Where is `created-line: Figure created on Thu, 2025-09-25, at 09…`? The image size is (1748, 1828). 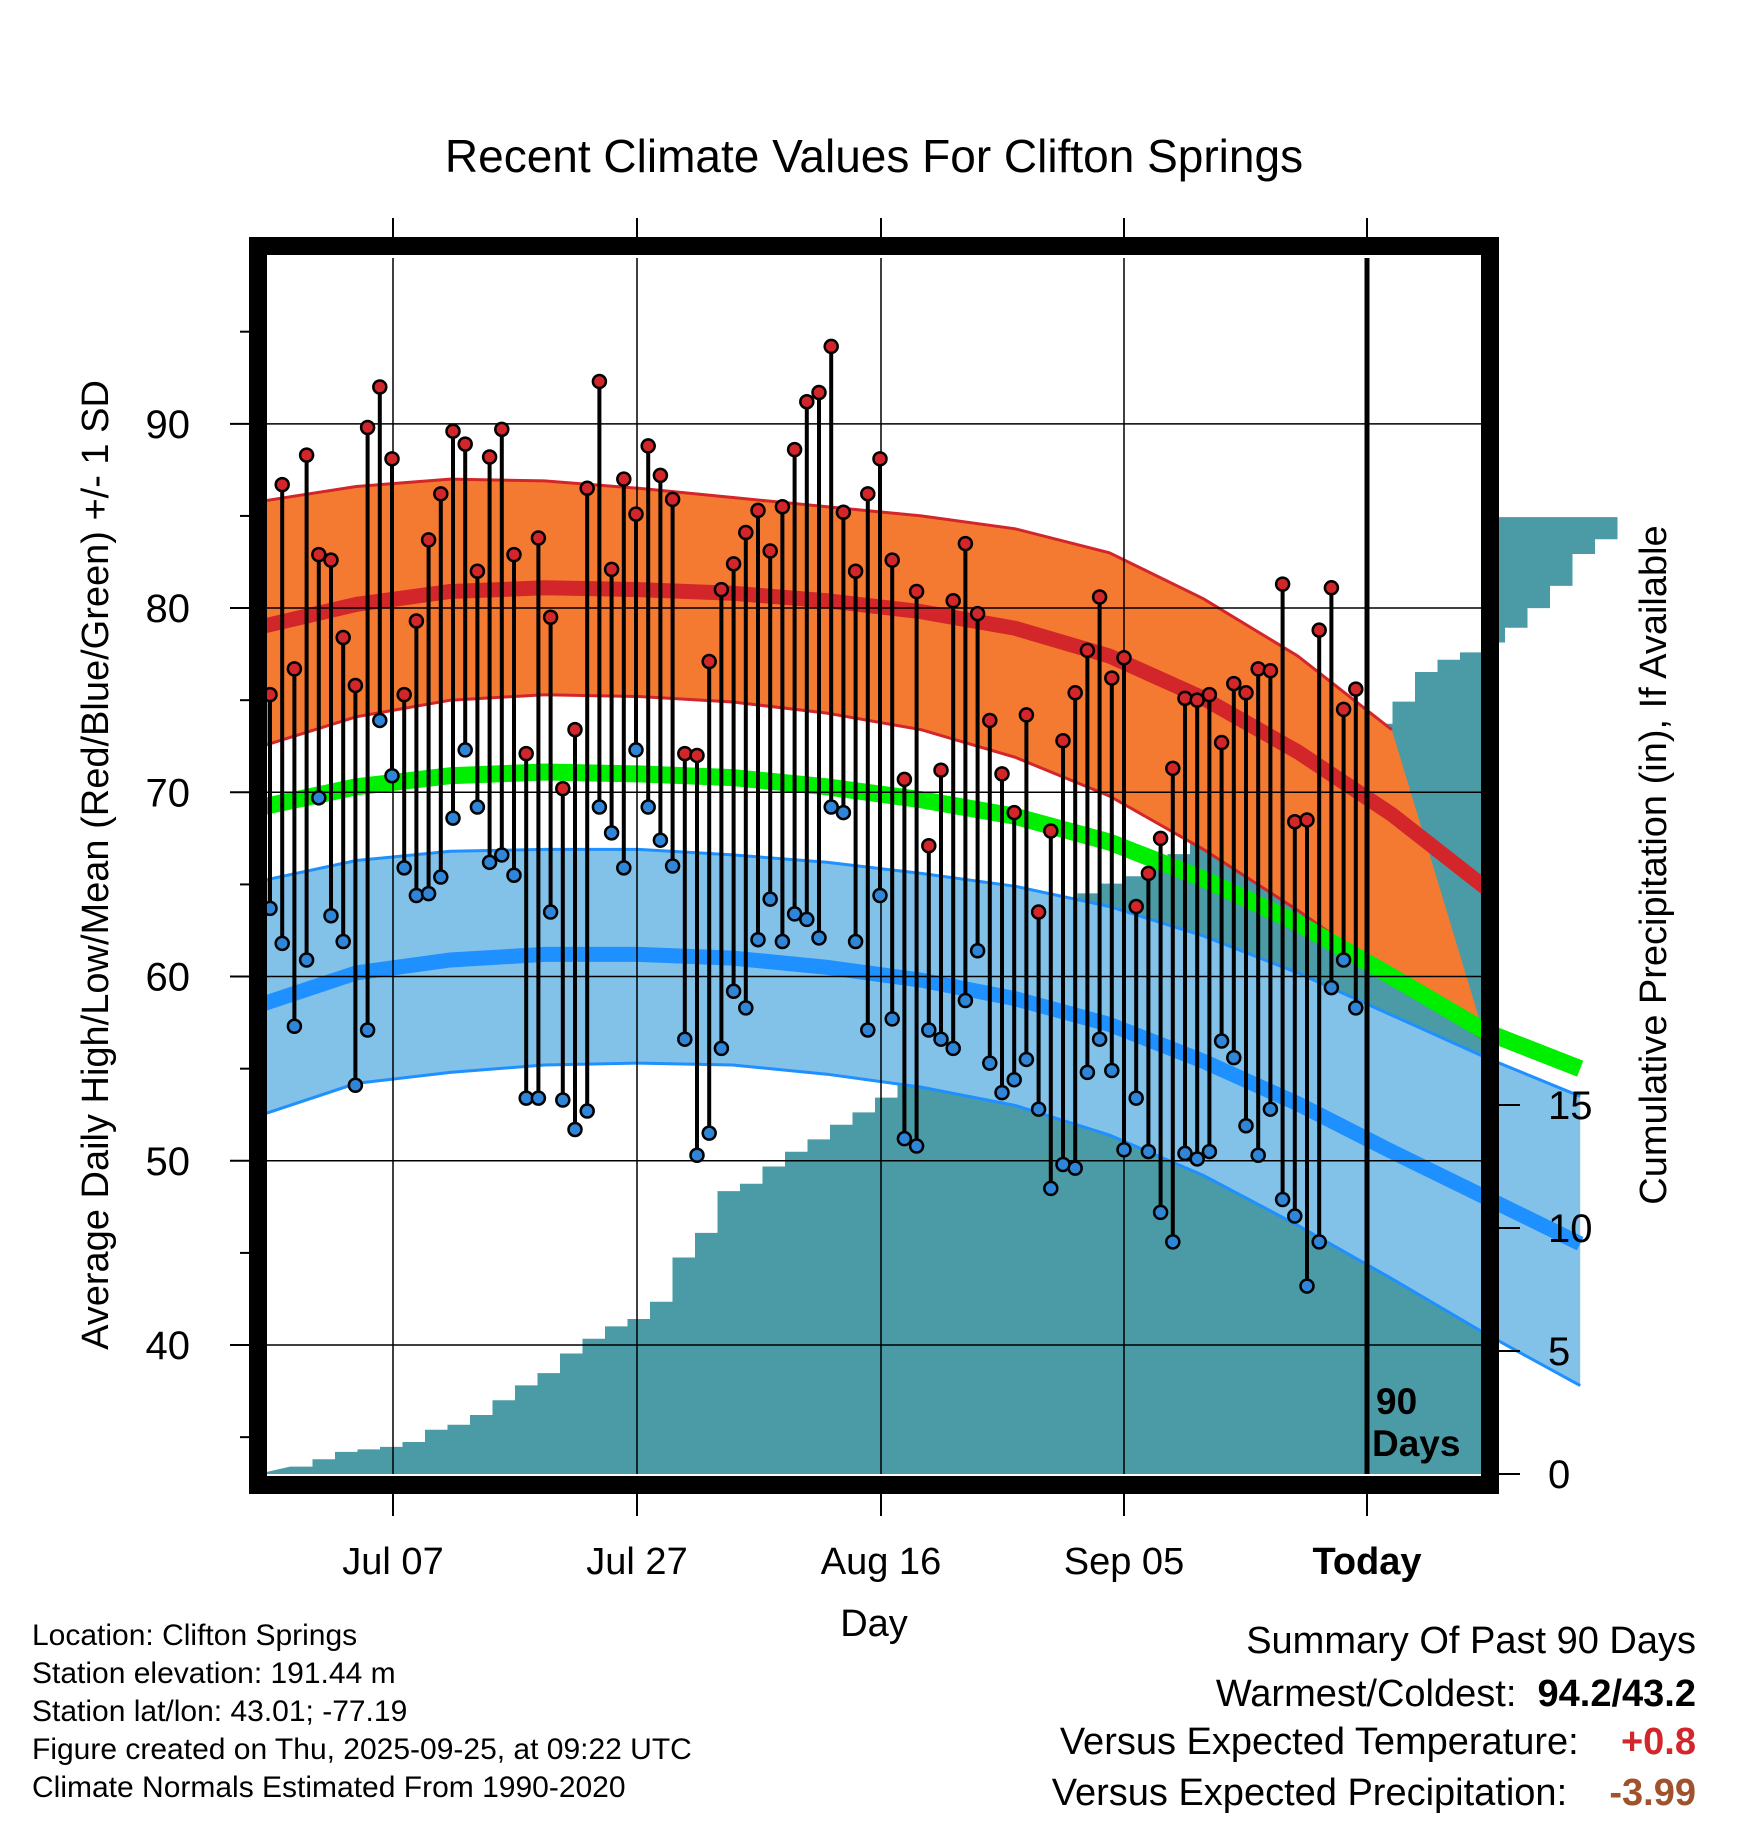
created-line: Figure created on Thu, 2025-09-25, at 09… is located at coordinates (362, 1749).